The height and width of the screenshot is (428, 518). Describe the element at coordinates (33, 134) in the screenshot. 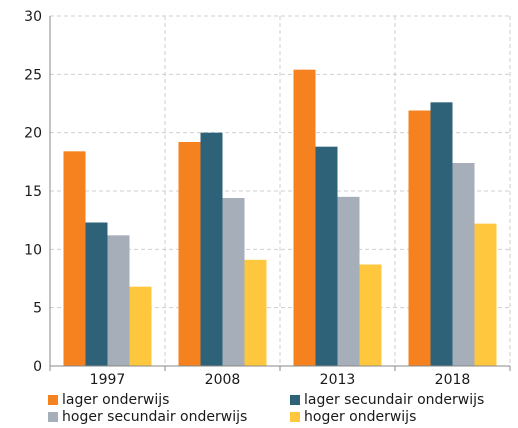

I see `y-tick-label: 20` at that location.